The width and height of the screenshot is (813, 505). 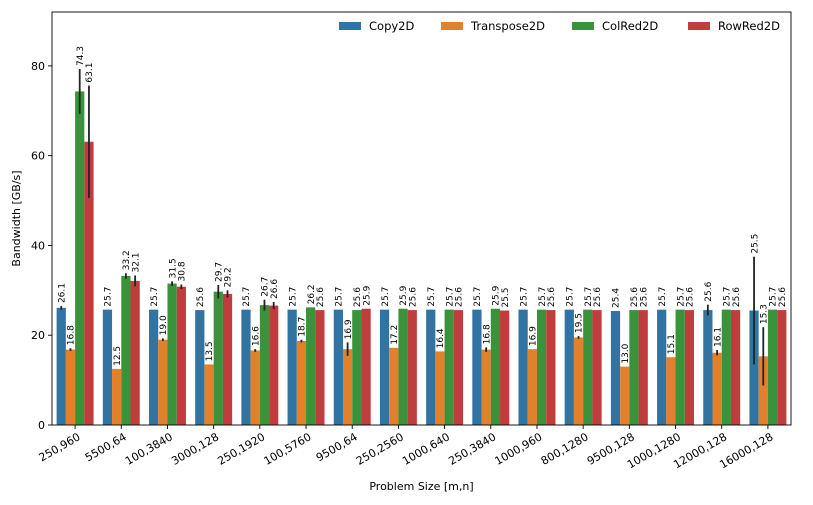 What do you see at coordinates (136, 262) in the screenshot?
I see `bar-value-label: 32.1` at bounding box center [136, 262].